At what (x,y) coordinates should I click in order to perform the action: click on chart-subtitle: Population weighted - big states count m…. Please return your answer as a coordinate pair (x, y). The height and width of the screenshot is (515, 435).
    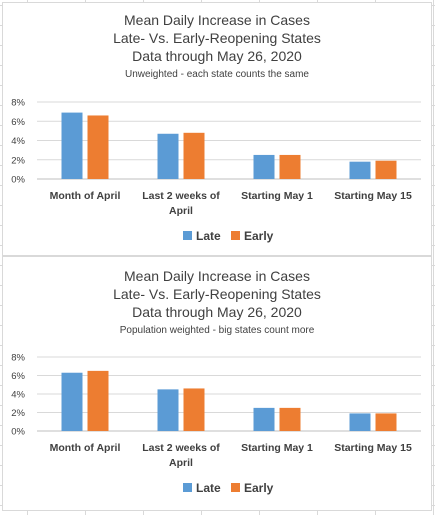
    Looking at the image, I should click on (217, 330).